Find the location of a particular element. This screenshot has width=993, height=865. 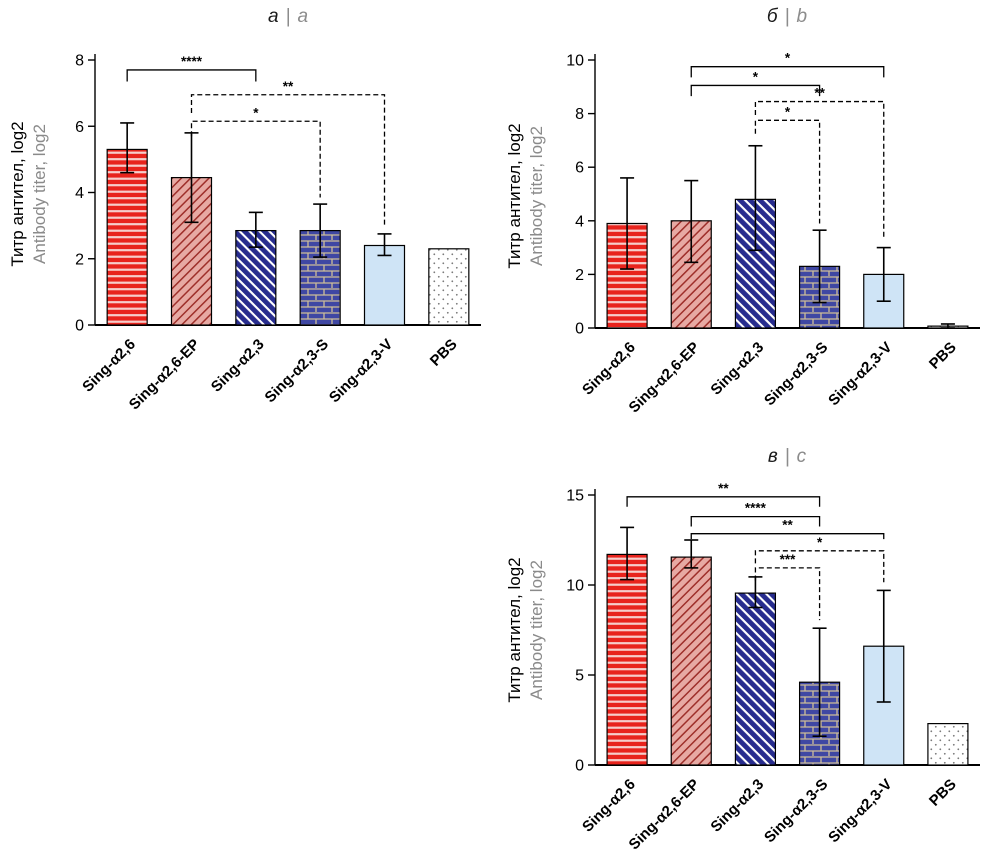

bar-Sing-α2,3-V is located at coordinates (384, 285).